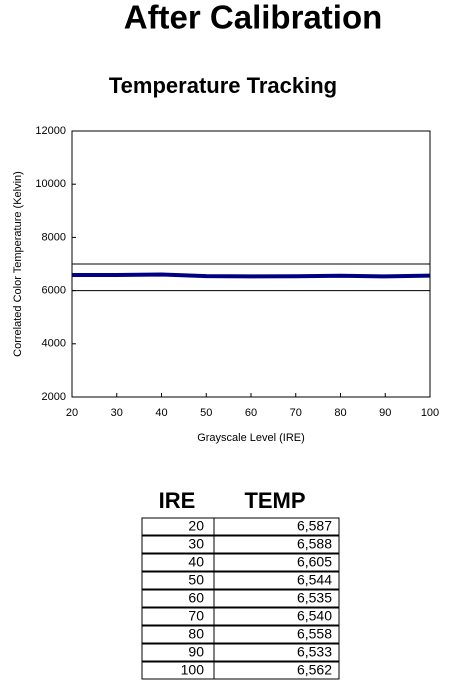 The image size is (450, 688). What do you see at coordinates (193, 670) in the screenshot?
I see `table-ire: 100` at bounding box center [193, 670].